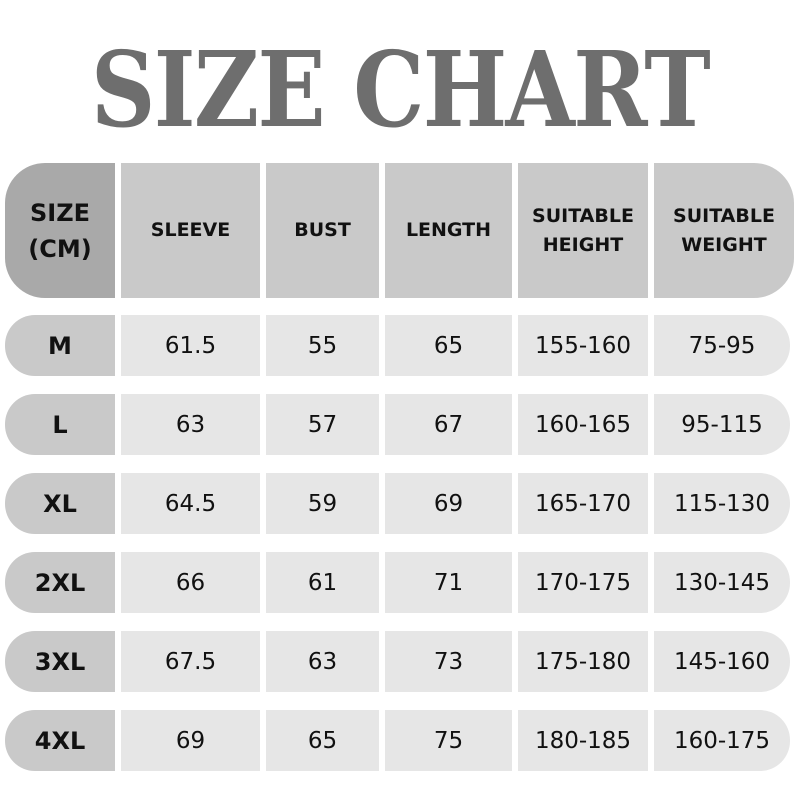  Describe the element at coordinates (60, 424) in the screenshot. I see `cell-size: L` at that location.